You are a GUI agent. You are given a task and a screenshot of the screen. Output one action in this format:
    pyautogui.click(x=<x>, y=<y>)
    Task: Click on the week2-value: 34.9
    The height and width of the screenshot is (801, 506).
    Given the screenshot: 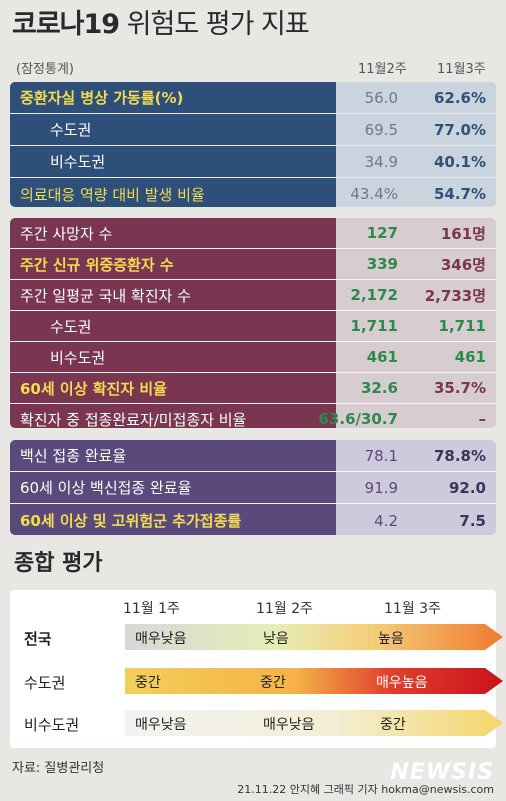 What is the action you would take?
    pyautogui.click(x=381, y=161)
    